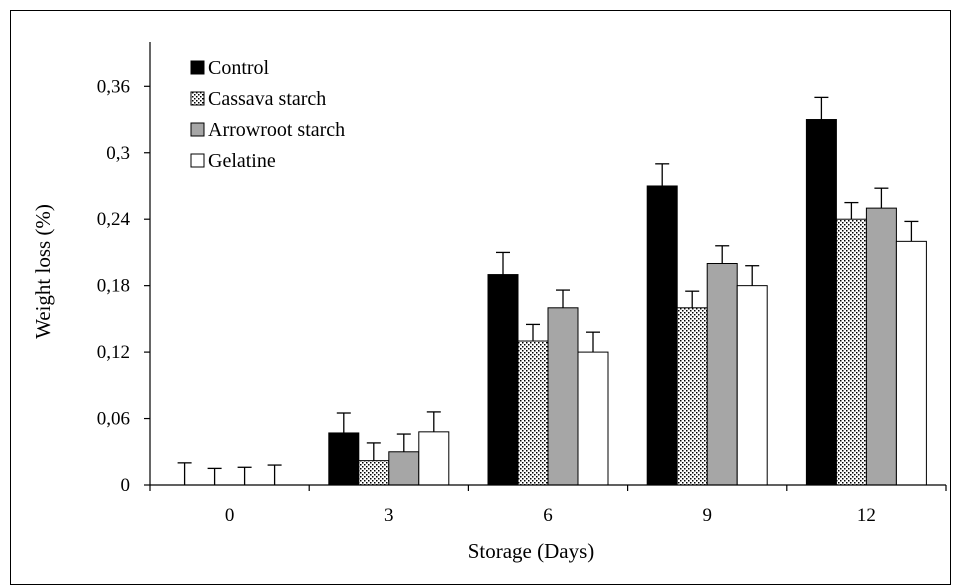 This screenshot has height=585, width=960. I want to click on legend-label: Arrowroot starch, so click(276, 130).